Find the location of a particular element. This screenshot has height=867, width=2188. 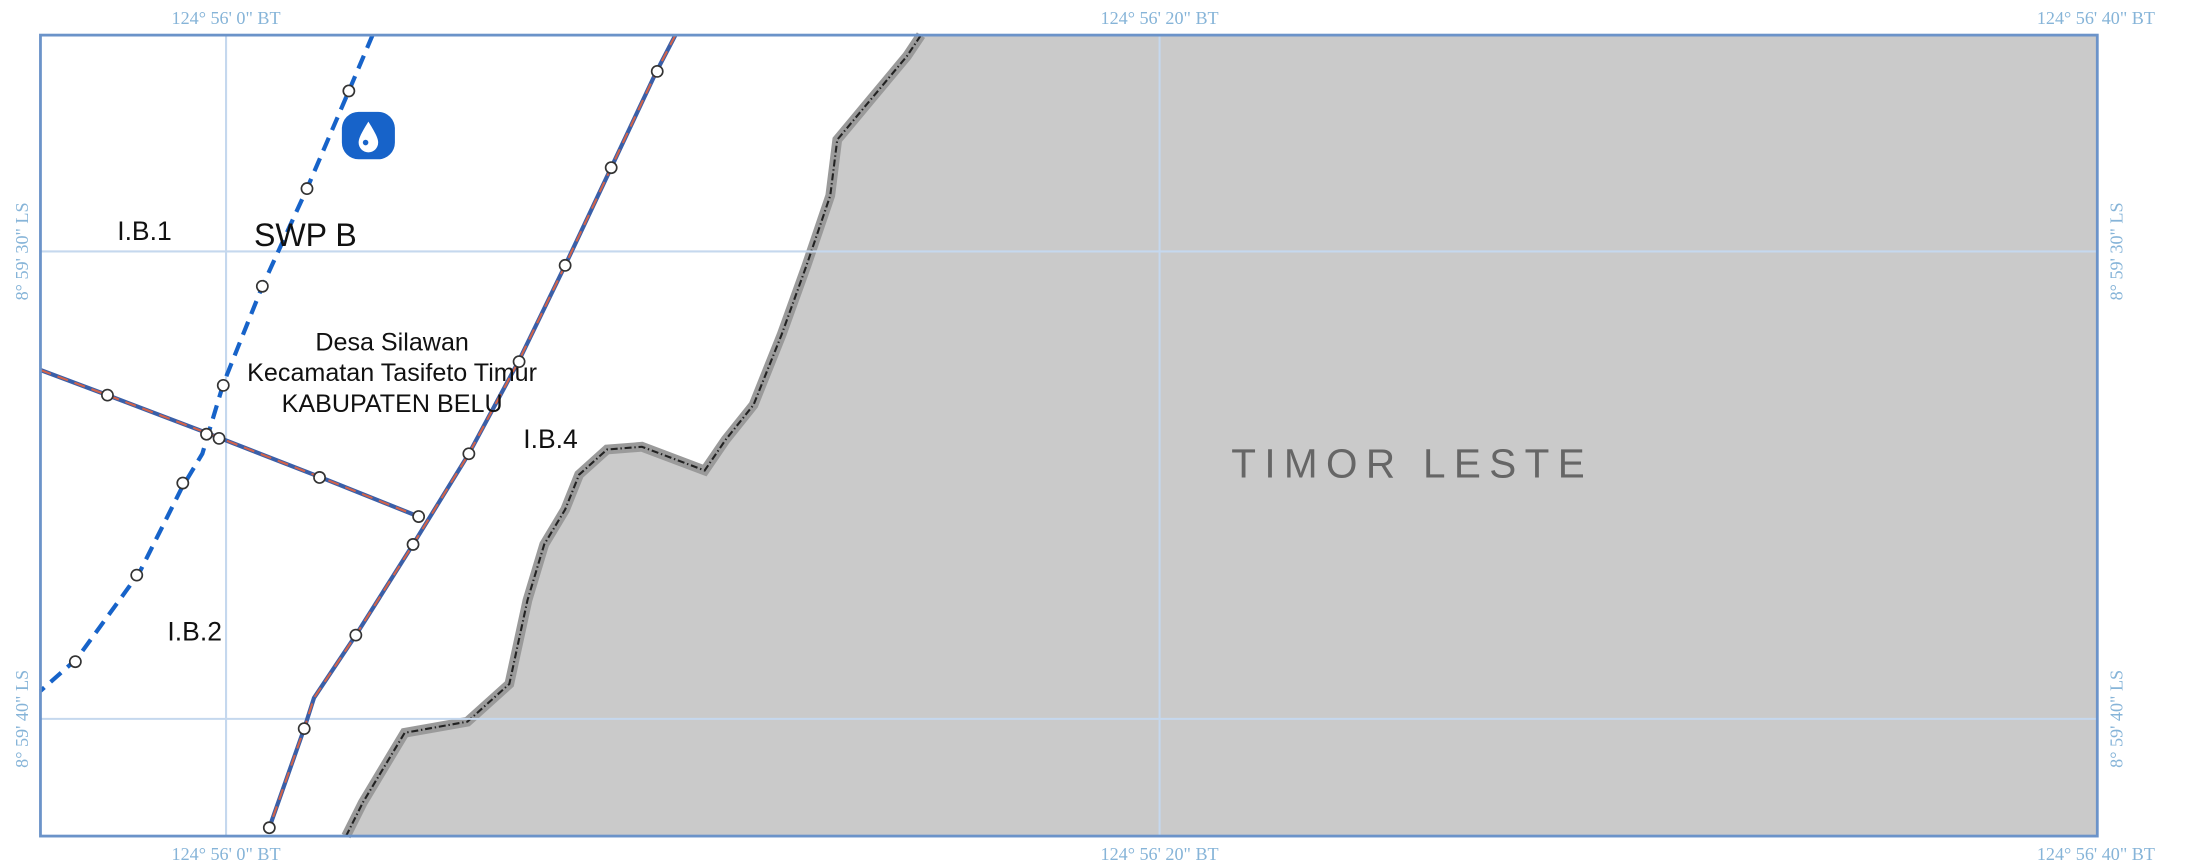

zone-label: I.B.1 is located at coordinates (144, 231).